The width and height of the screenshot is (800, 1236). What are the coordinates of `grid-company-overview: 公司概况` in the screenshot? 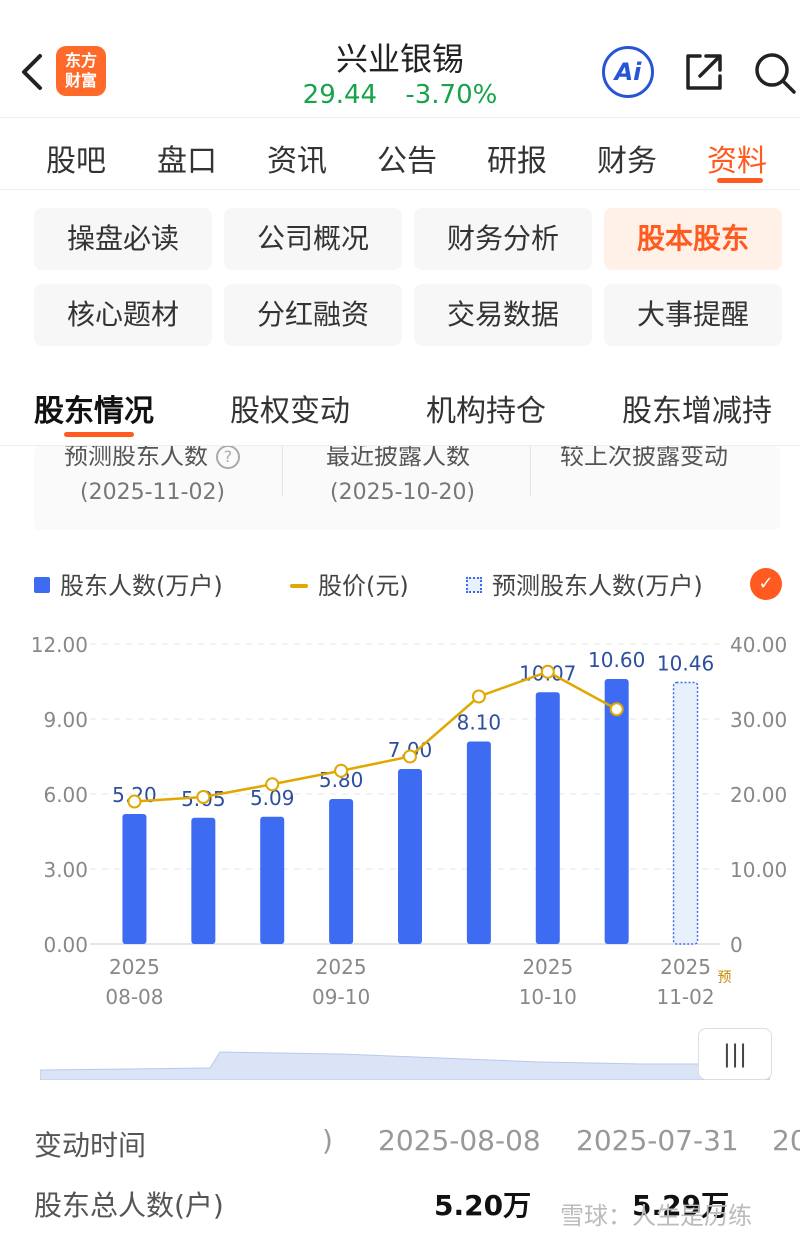 It's located at (313, 239).